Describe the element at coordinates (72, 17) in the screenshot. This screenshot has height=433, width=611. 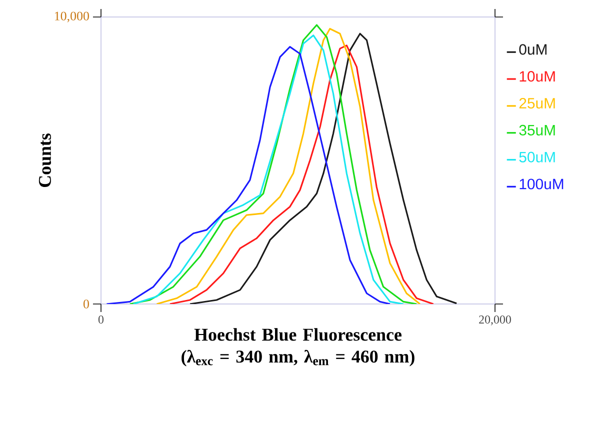
I see `y-tick-label: 10,000` at that location.